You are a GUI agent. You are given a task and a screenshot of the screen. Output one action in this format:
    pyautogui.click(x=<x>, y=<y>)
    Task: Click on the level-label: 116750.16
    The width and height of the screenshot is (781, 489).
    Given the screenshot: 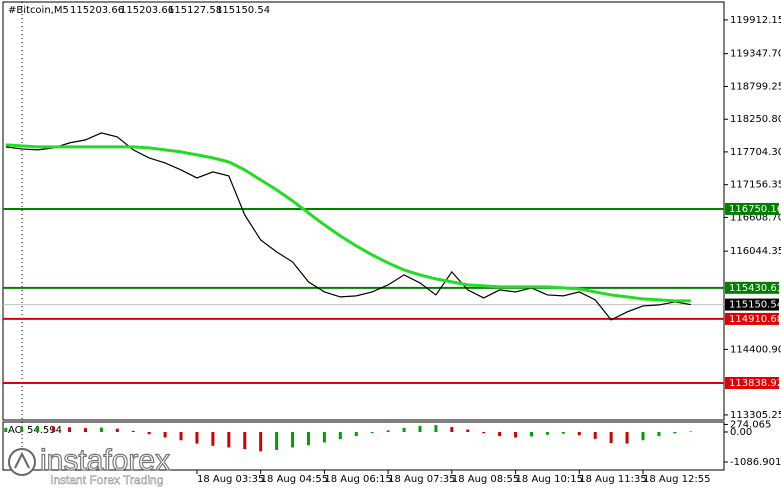 What is the action you would take?
    pyautogui.click(x=755, y=209)
    